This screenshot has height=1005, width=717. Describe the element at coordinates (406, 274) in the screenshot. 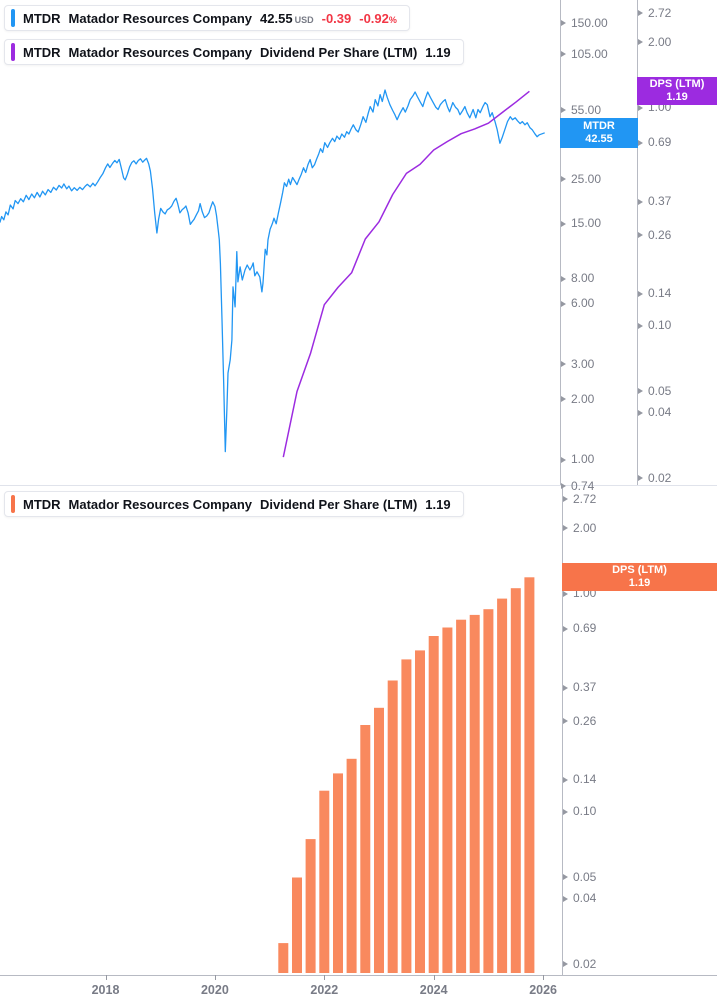

I see `dps-line-series` at that location.